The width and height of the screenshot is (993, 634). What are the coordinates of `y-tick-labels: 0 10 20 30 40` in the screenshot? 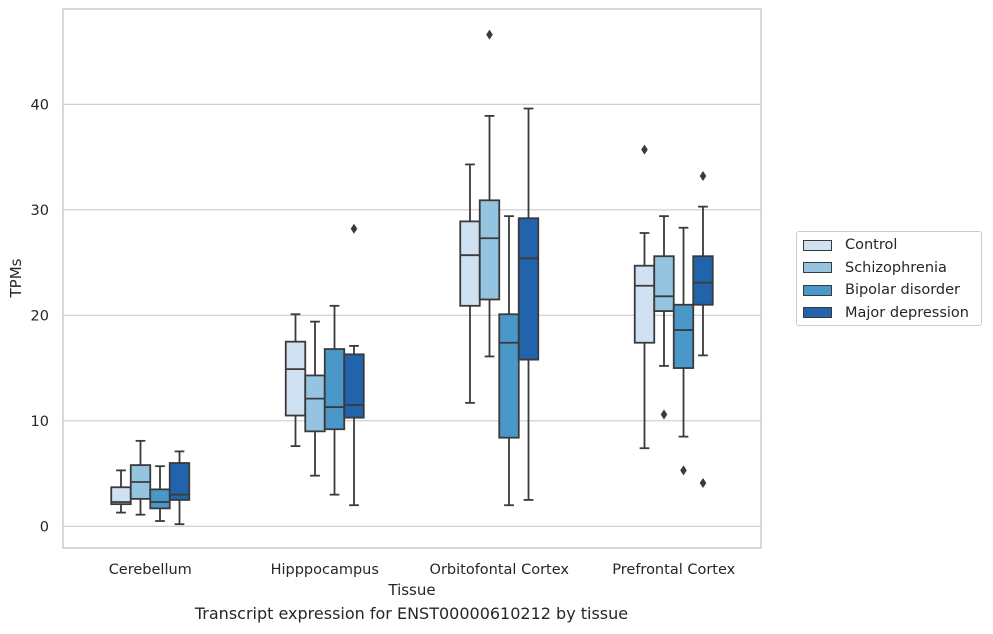 It's located at (40, 316).